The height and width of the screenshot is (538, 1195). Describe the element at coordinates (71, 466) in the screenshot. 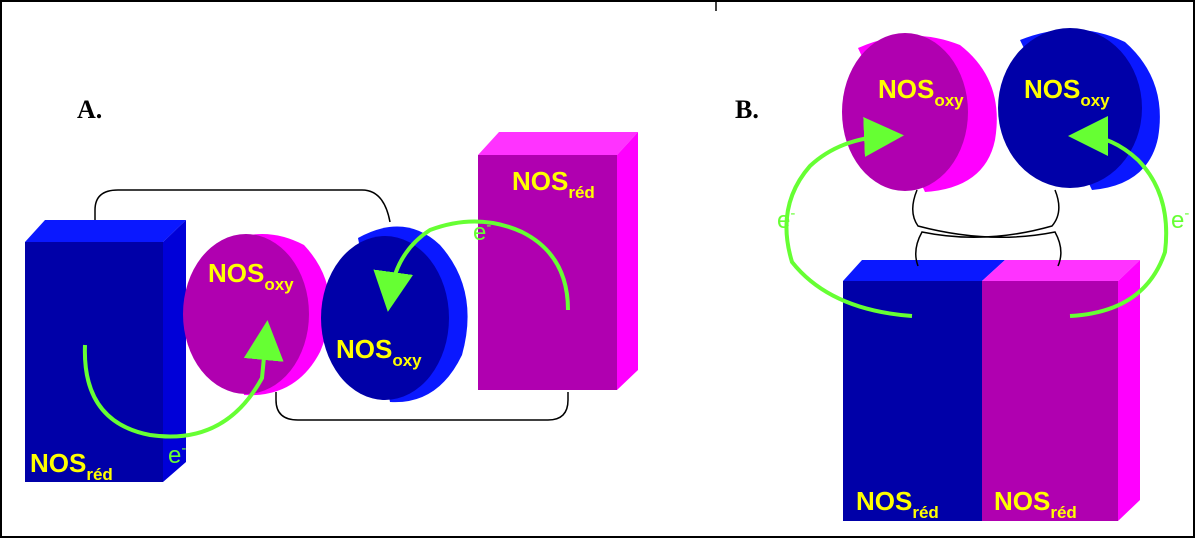

I see `panel-a-blue-reductase-label: NOSréd` at that location.